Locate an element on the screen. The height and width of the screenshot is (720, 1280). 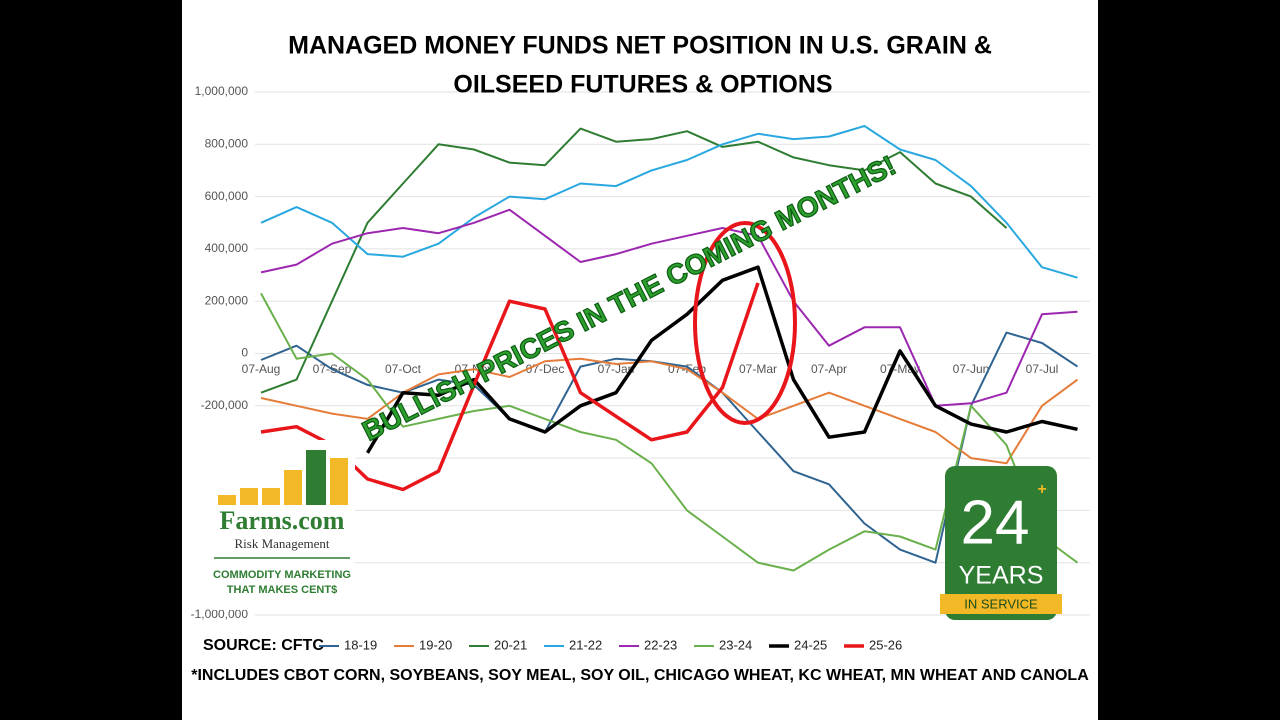
y-tick-label: 600,000 is located at coordinates (227, 196).